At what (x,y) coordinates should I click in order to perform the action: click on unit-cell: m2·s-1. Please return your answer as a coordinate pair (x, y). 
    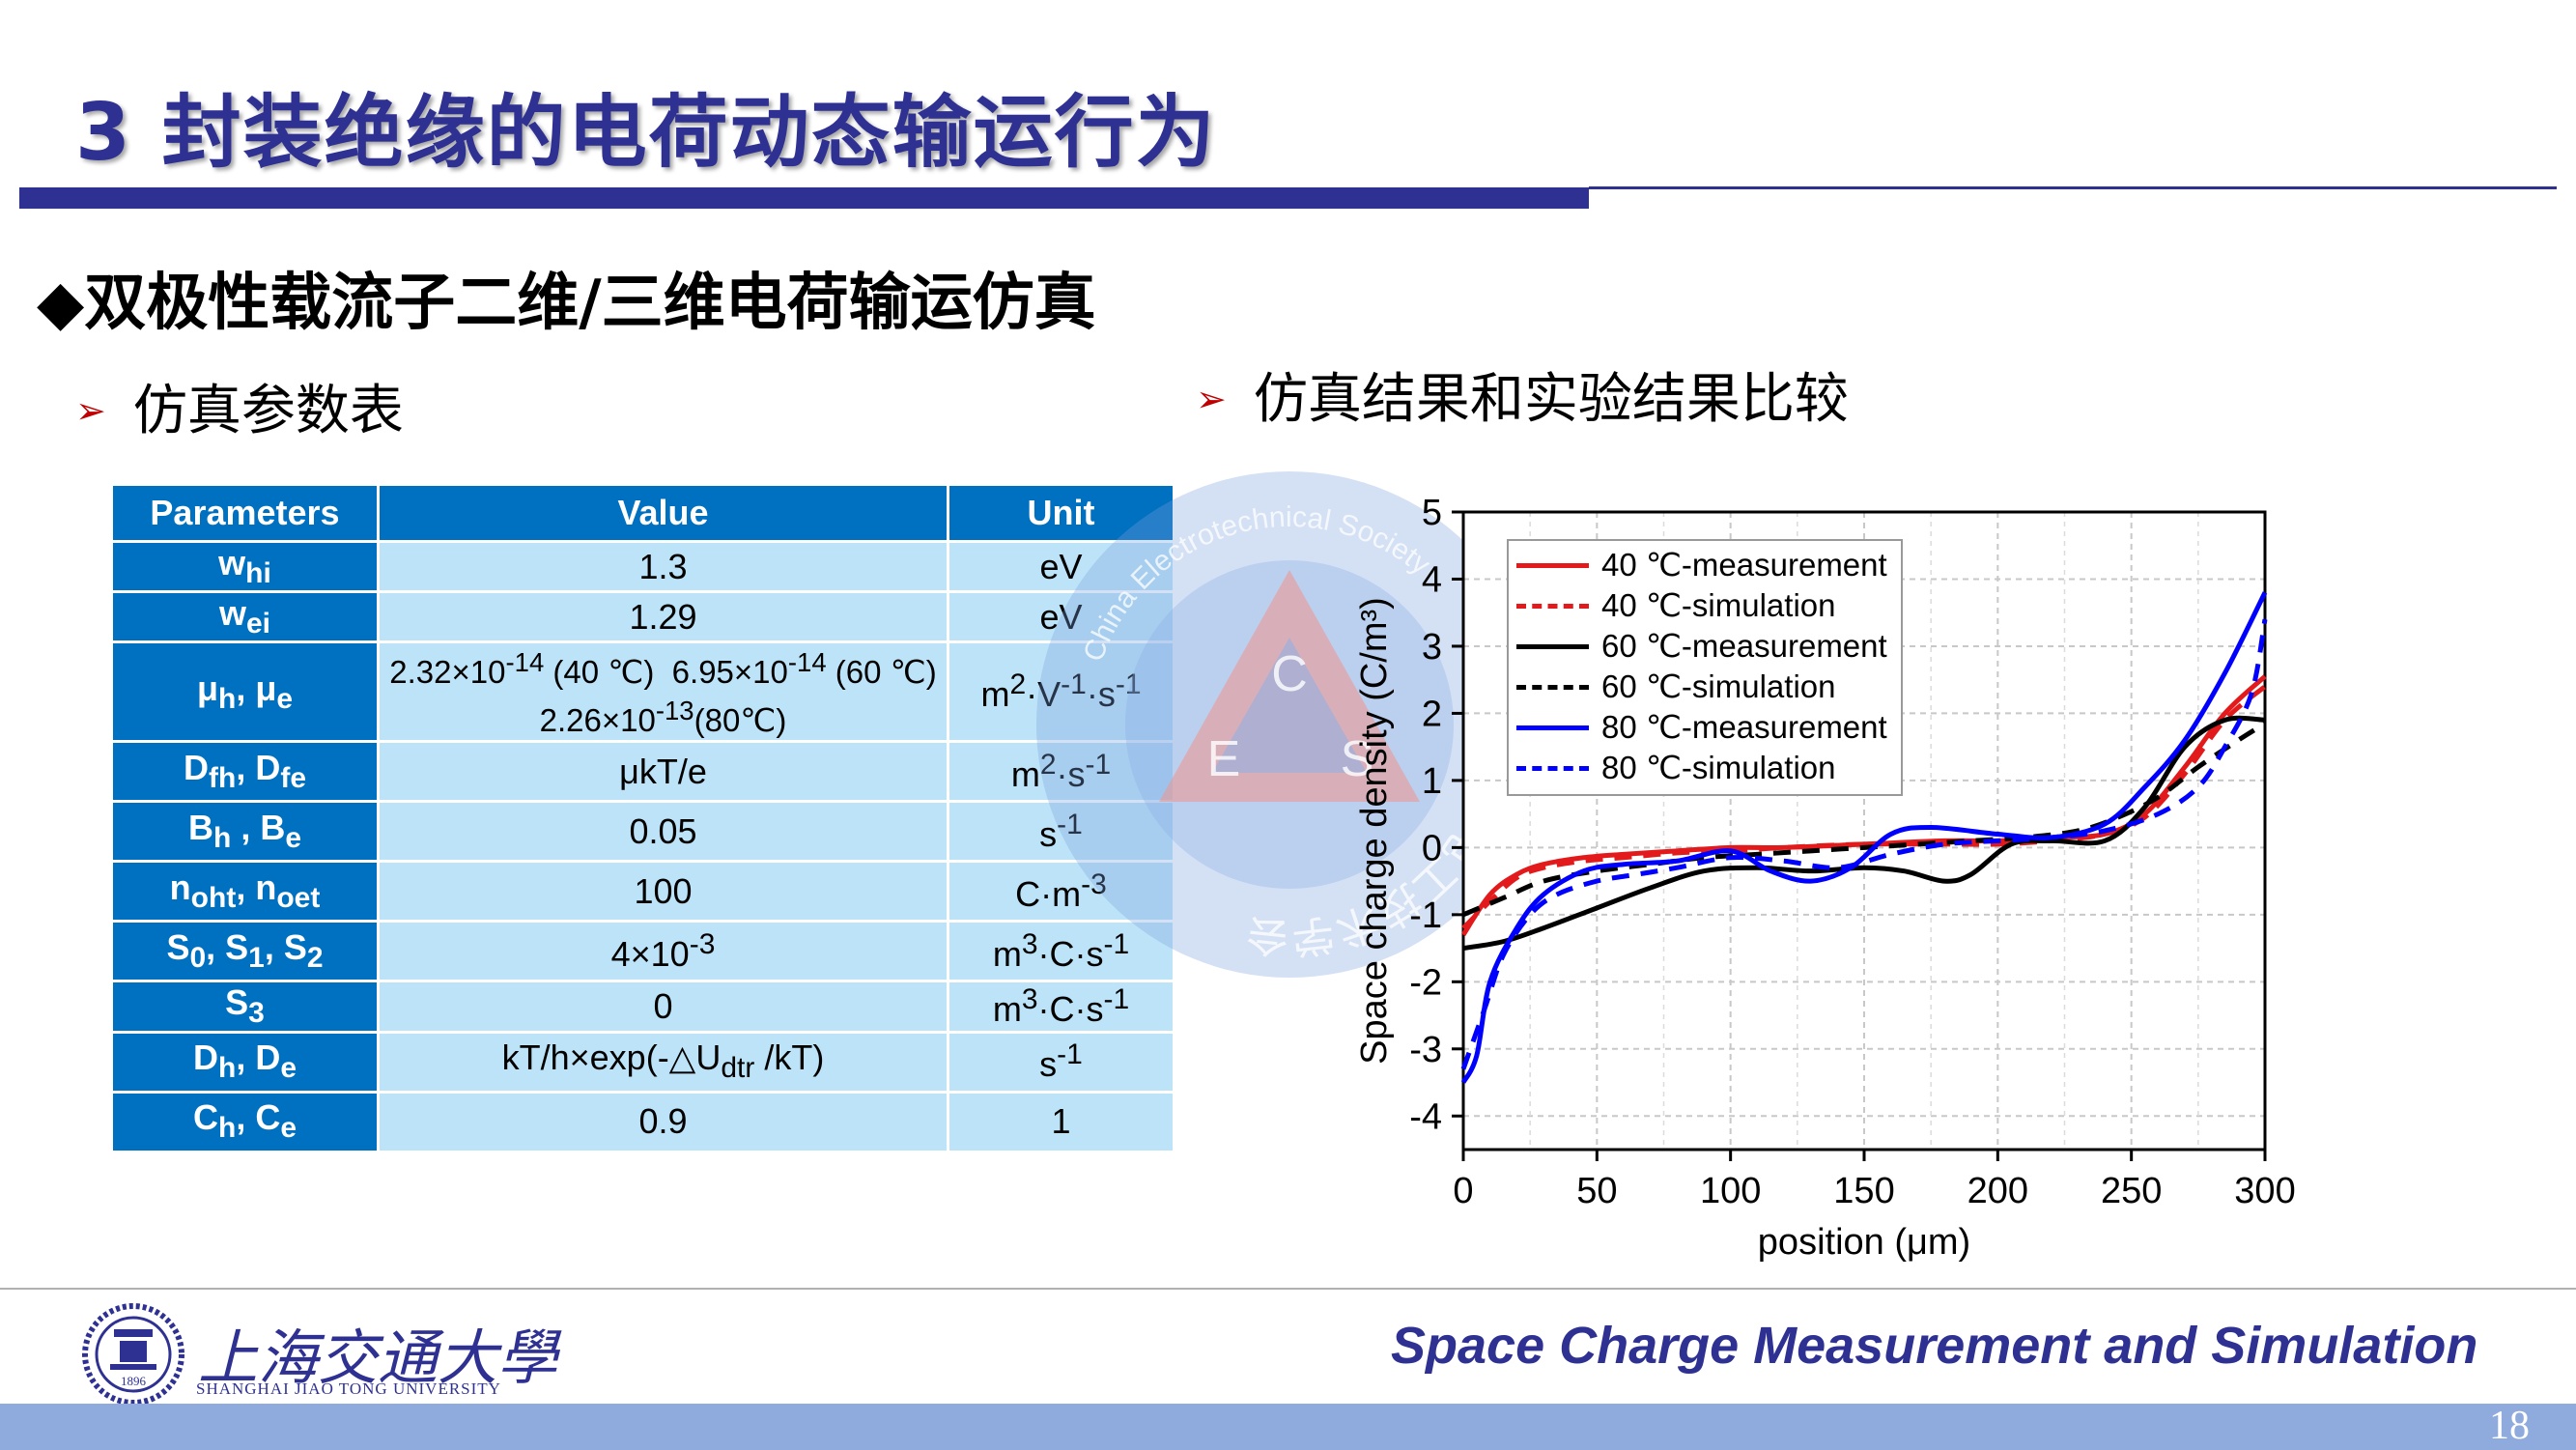
    Looking at the image, I should click on (1061, 772).